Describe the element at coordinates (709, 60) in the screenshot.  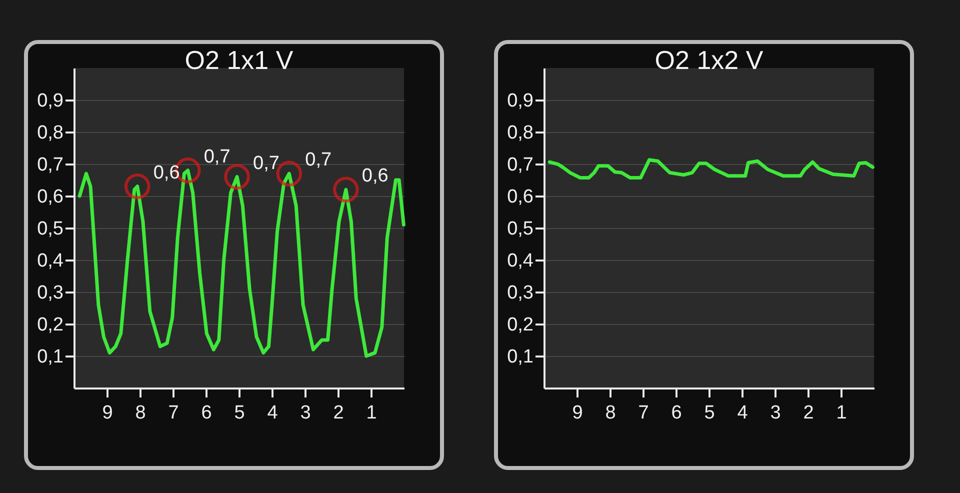
I see `chart-title: O2 1x2 V` at that location.